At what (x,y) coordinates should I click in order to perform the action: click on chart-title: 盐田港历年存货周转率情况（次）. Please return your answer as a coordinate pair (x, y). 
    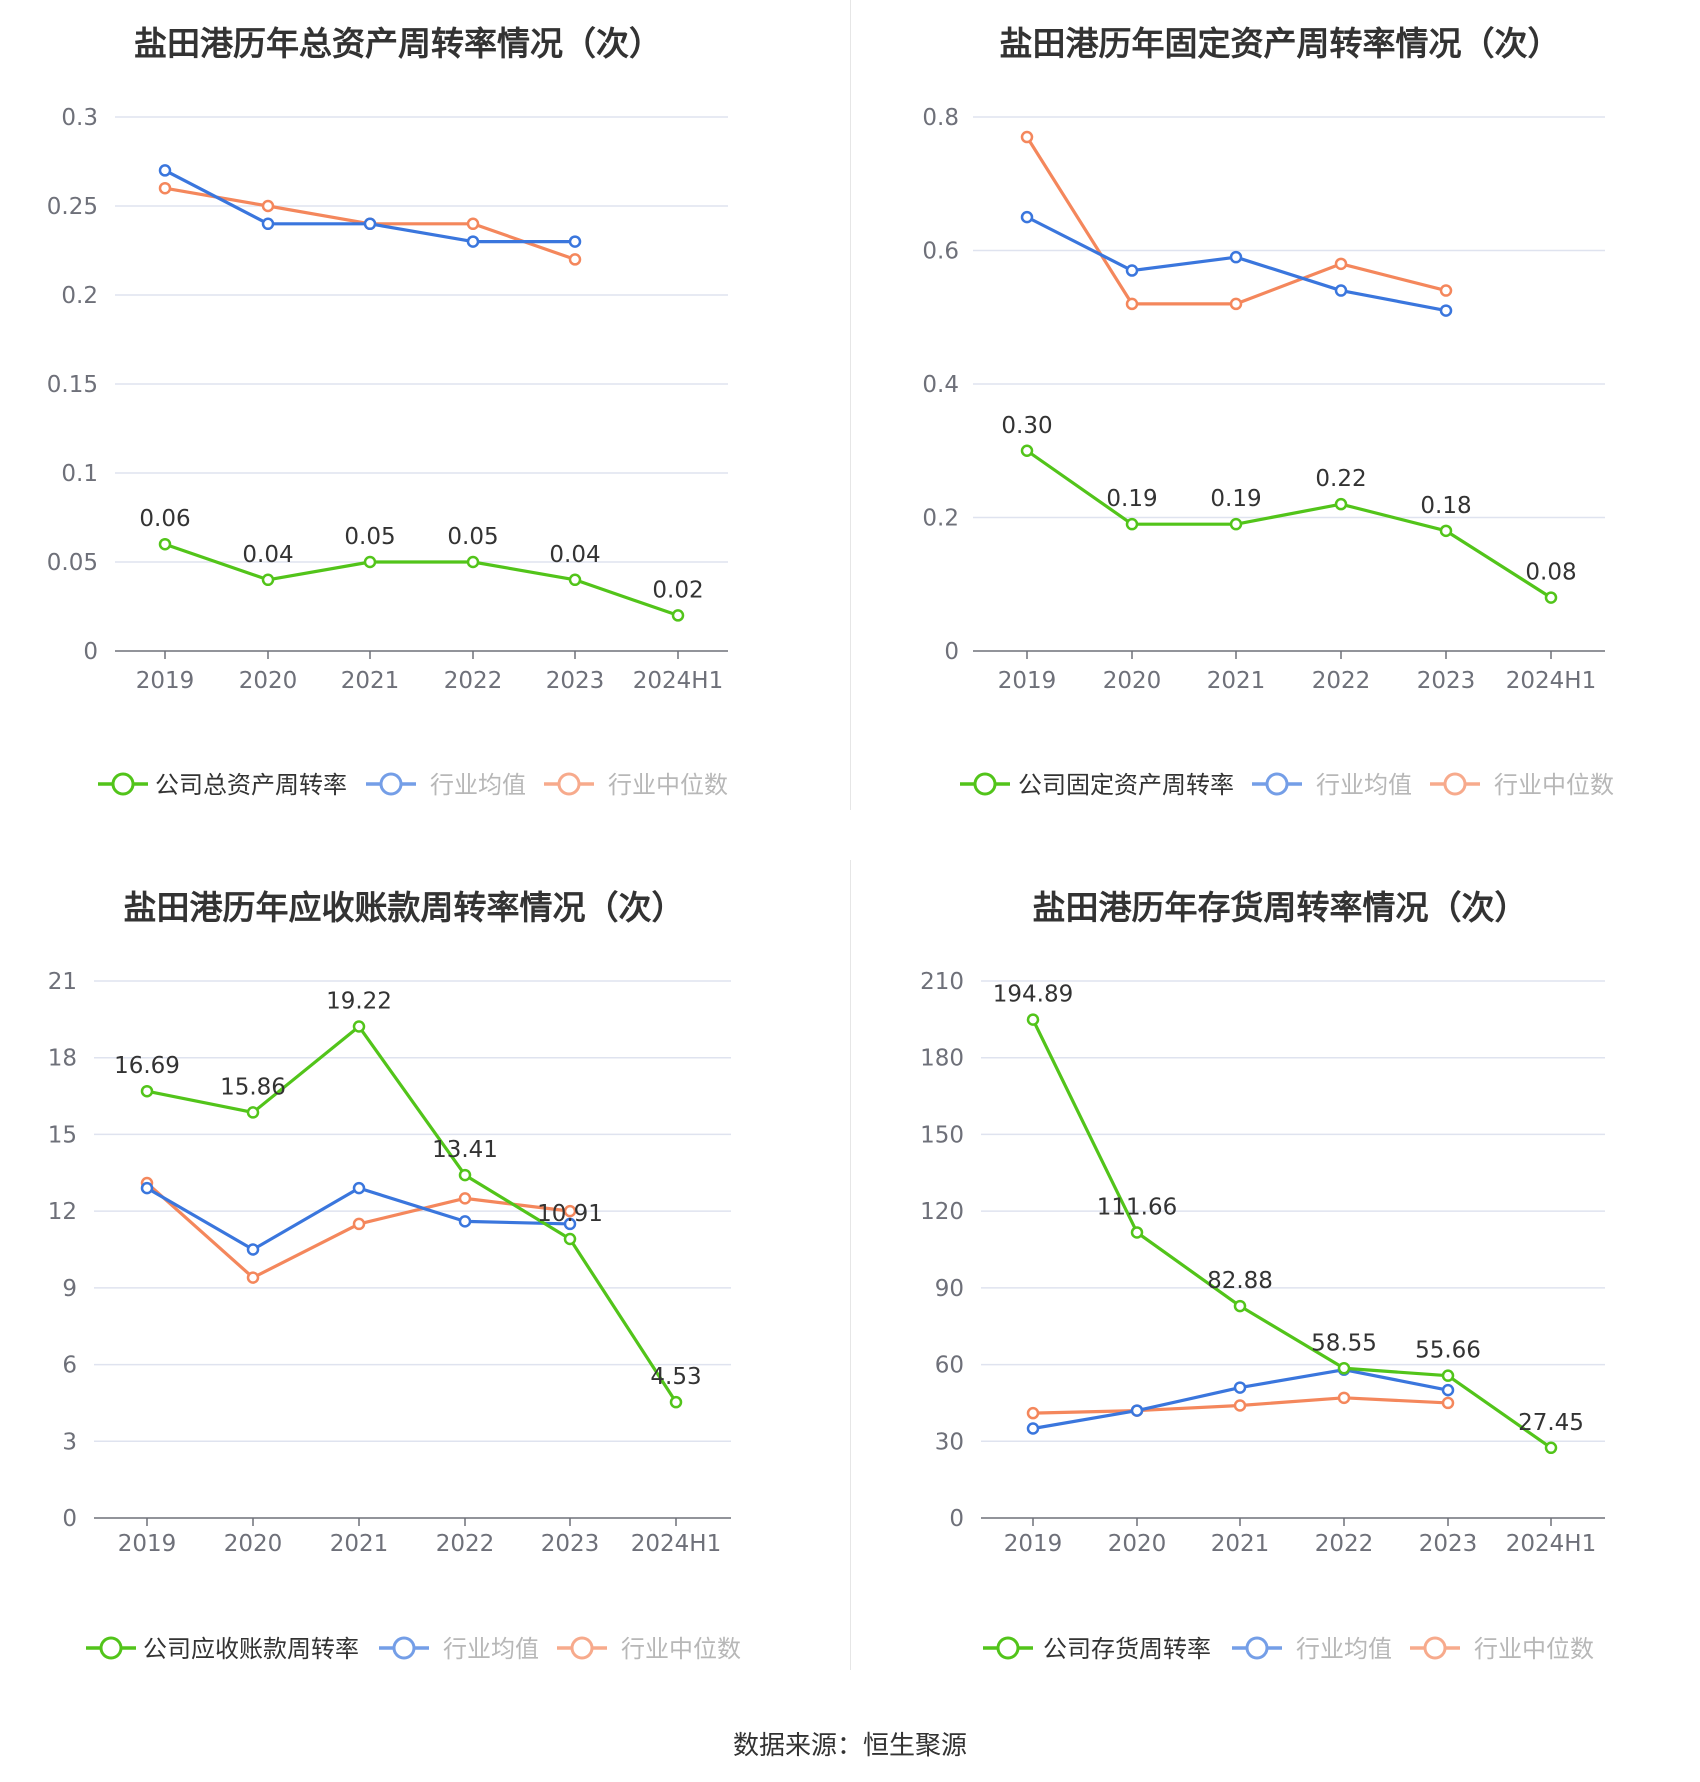
    Looking at the image, I should click on (1280, 907).